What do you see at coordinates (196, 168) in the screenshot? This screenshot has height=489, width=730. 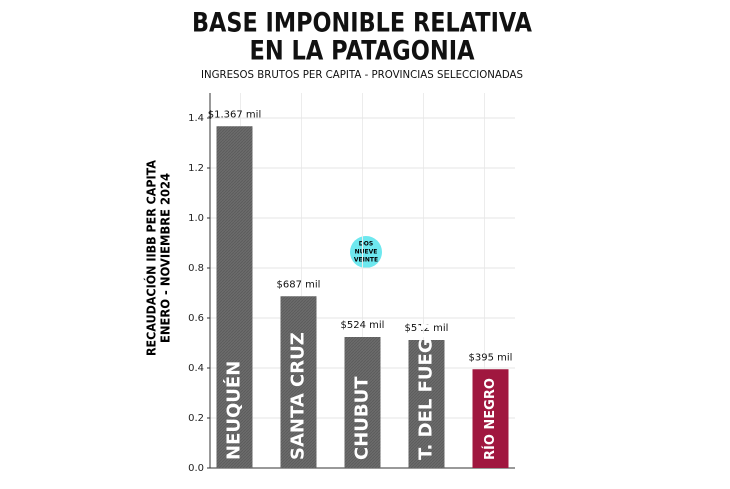 I see `y-tick-label: 1.2` at bounding box center [196, 168].